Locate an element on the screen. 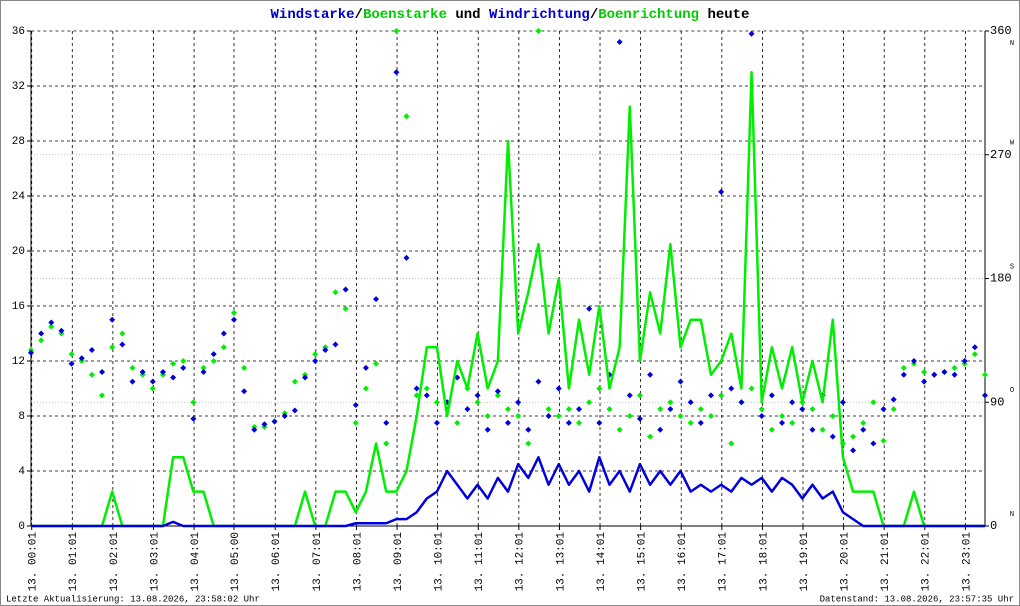 This screenshot has height=606, width=1020. x-tick-label: 13. 04:01 is located at coordinates (196, 562).